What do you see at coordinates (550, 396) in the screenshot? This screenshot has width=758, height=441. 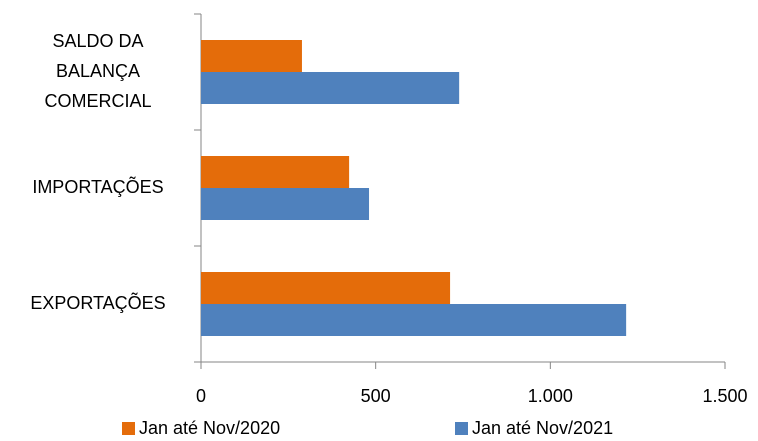 I see `x-tick-label: 1.000` at bounding box center [550, 396].